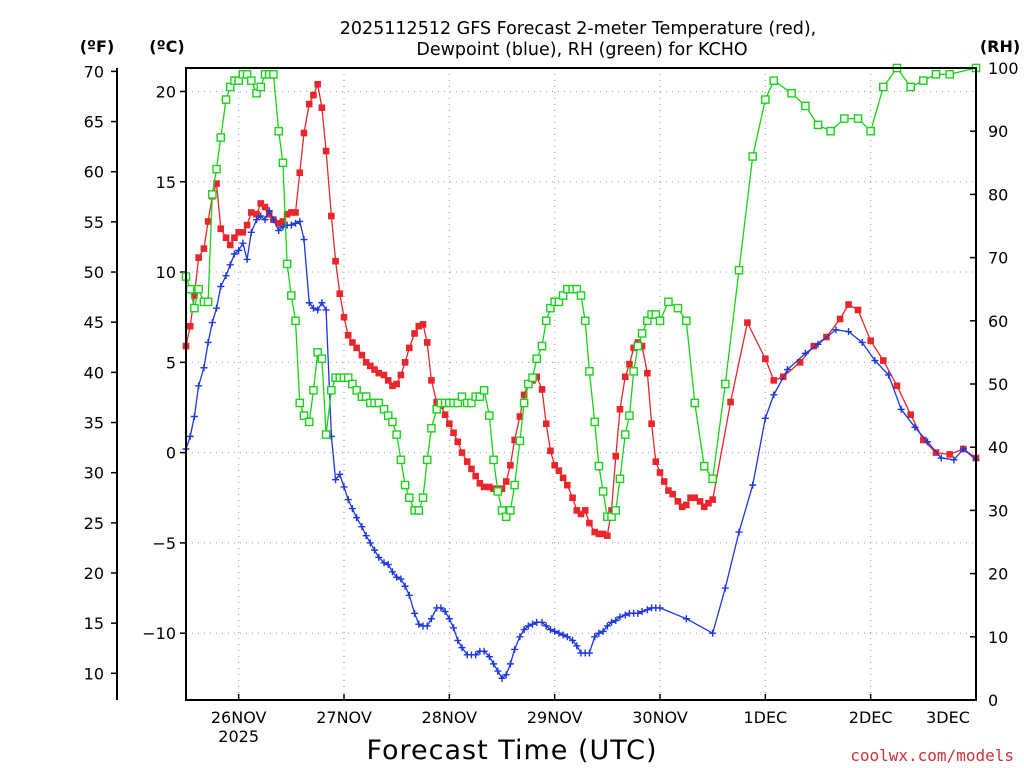 The image size is (1024, 768). What do you see at coordinates (1000, 46) in the screenshot?
I see `rh-unit-label: (RH)` at bounding box center [1000, 46].